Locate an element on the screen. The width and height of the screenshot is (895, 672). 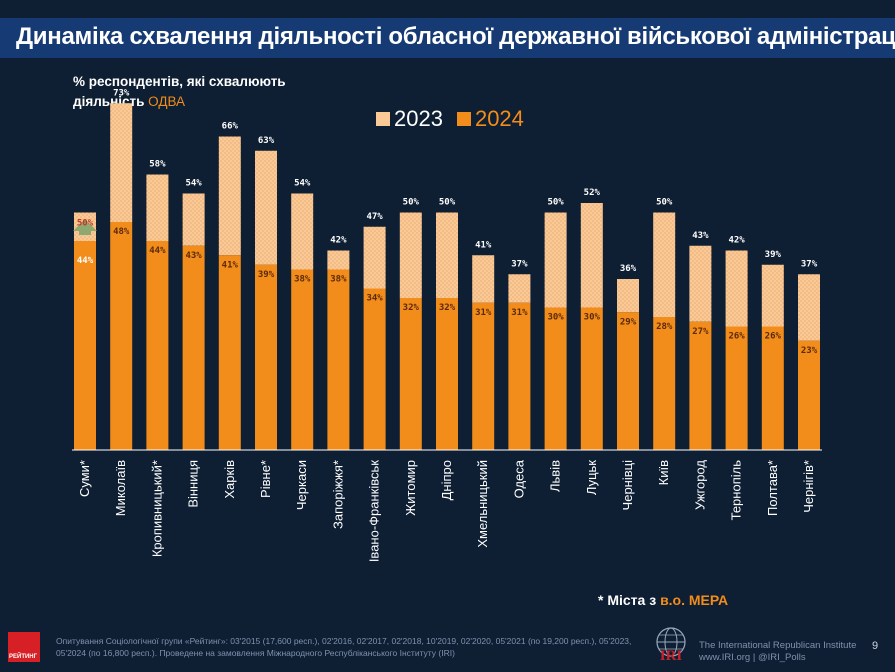
iri-mark-text: IRI is located at coordinates (671, 655).